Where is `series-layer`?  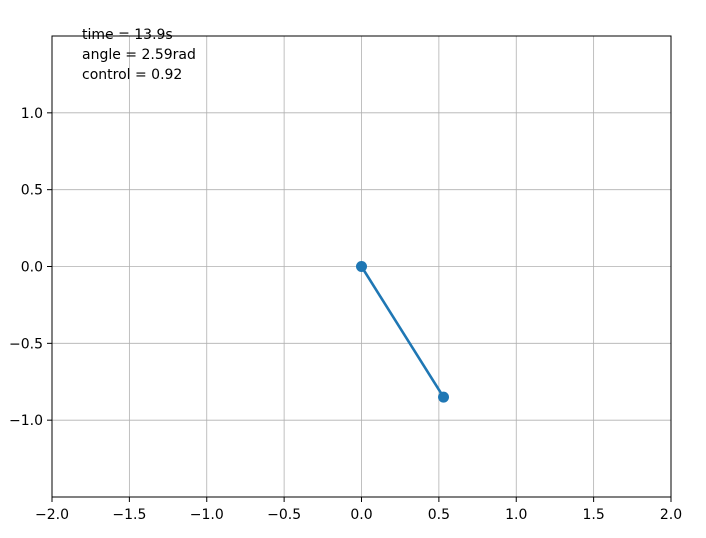
series-layer is located at coordinates (403, 332).